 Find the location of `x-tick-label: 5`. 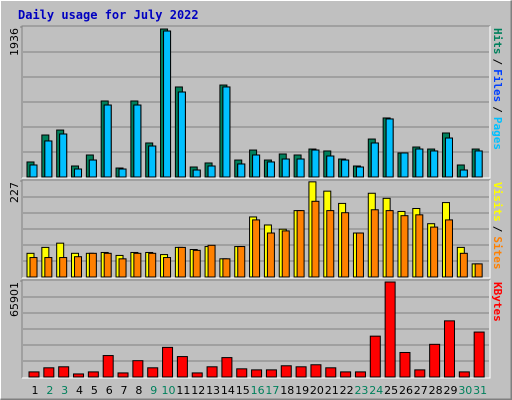

x-tick-label: 5 is located at coordinates (94, 390).